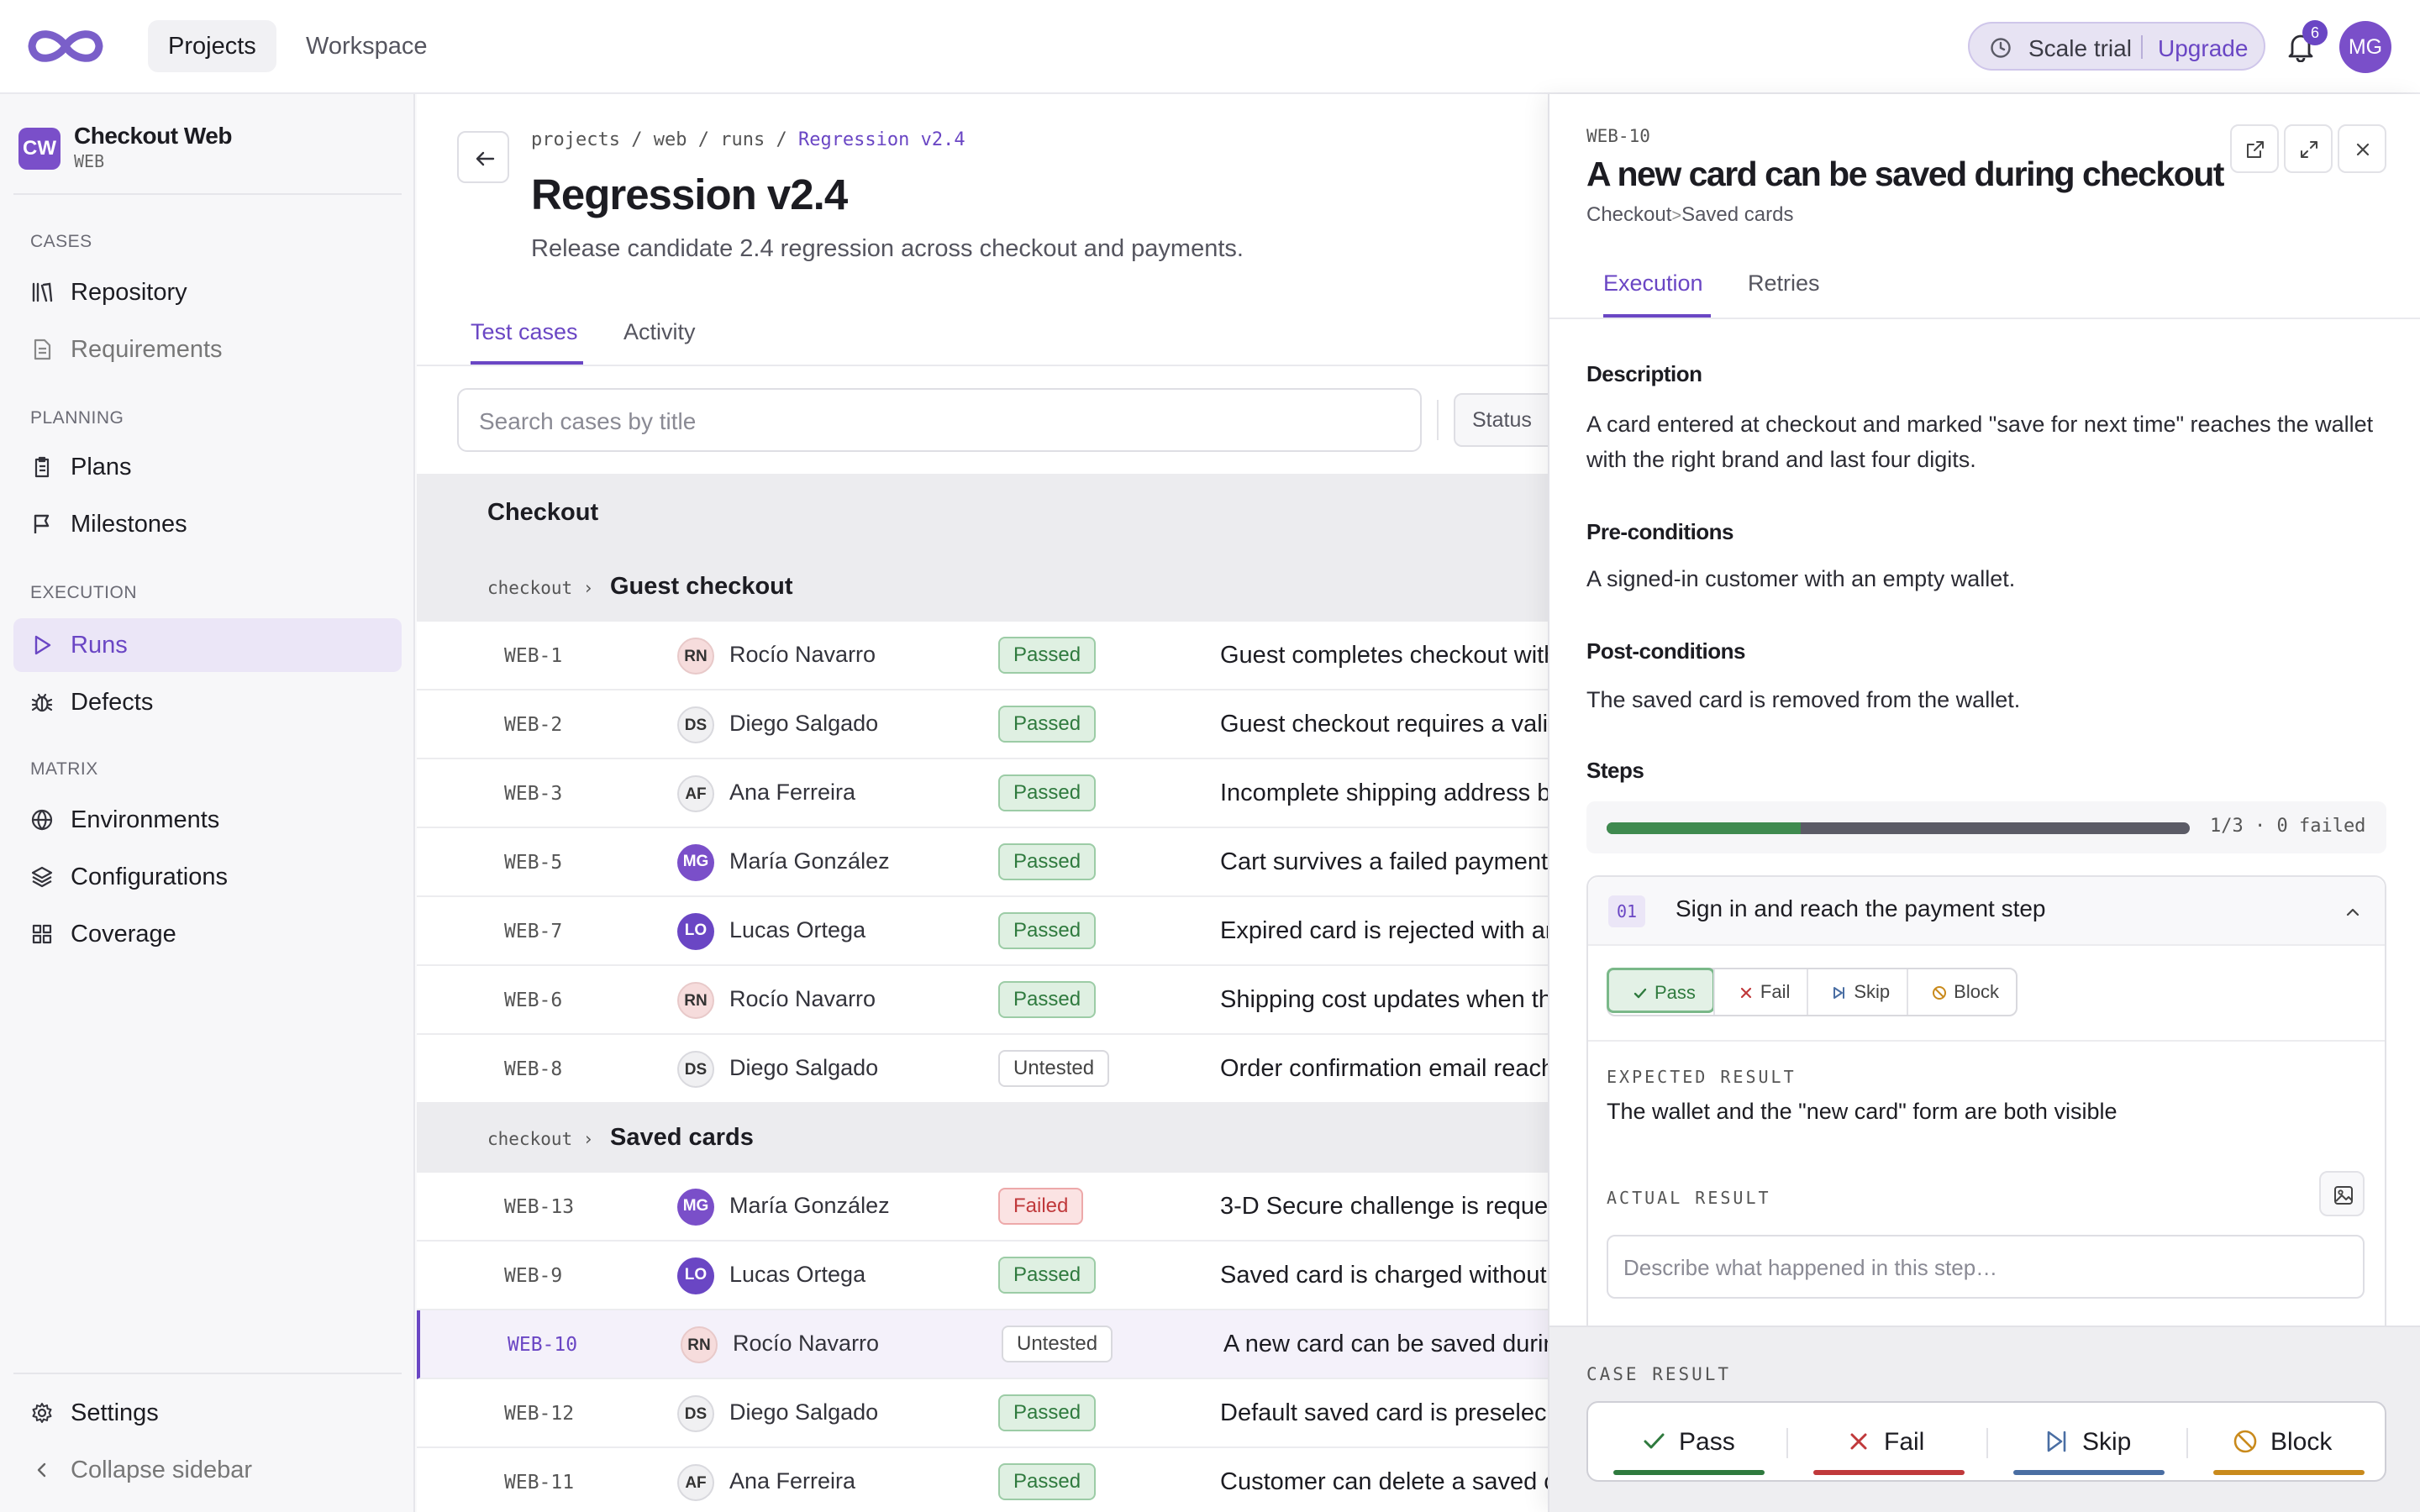 The height and width of the screenshot is (1512, 2420). I want to click on crumb-parent: Checkout, so click(1629, 214).